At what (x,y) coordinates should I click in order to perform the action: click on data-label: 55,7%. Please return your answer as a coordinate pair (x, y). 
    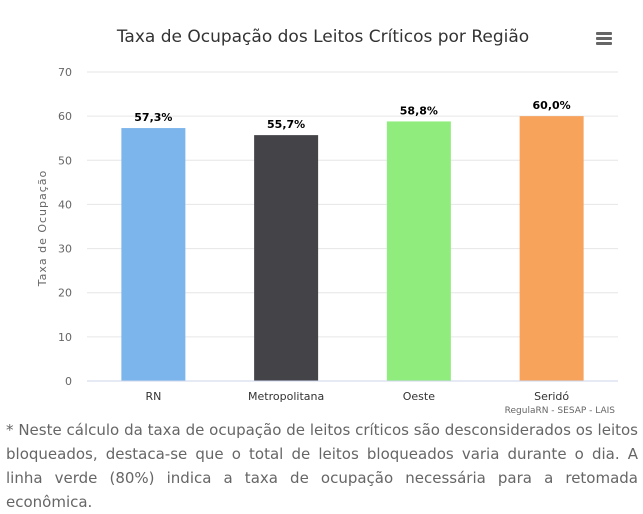
    Looking at the image, I should click on (286, 124).